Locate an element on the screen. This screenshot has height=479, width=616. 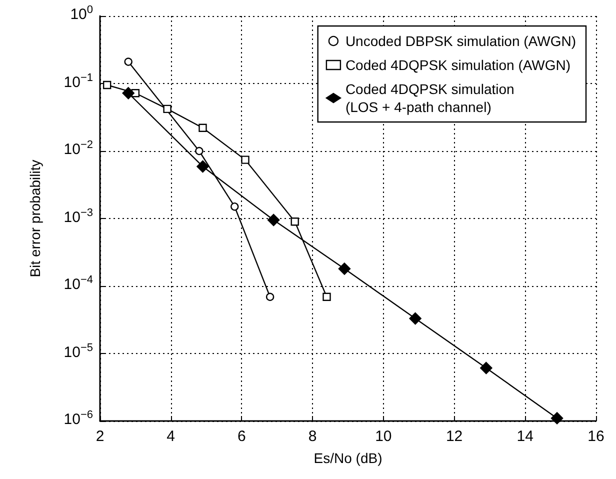
legend-label: Coded 4DQPSK simulation (LOS + 4-path channel) is located at coordinates (429, 98).